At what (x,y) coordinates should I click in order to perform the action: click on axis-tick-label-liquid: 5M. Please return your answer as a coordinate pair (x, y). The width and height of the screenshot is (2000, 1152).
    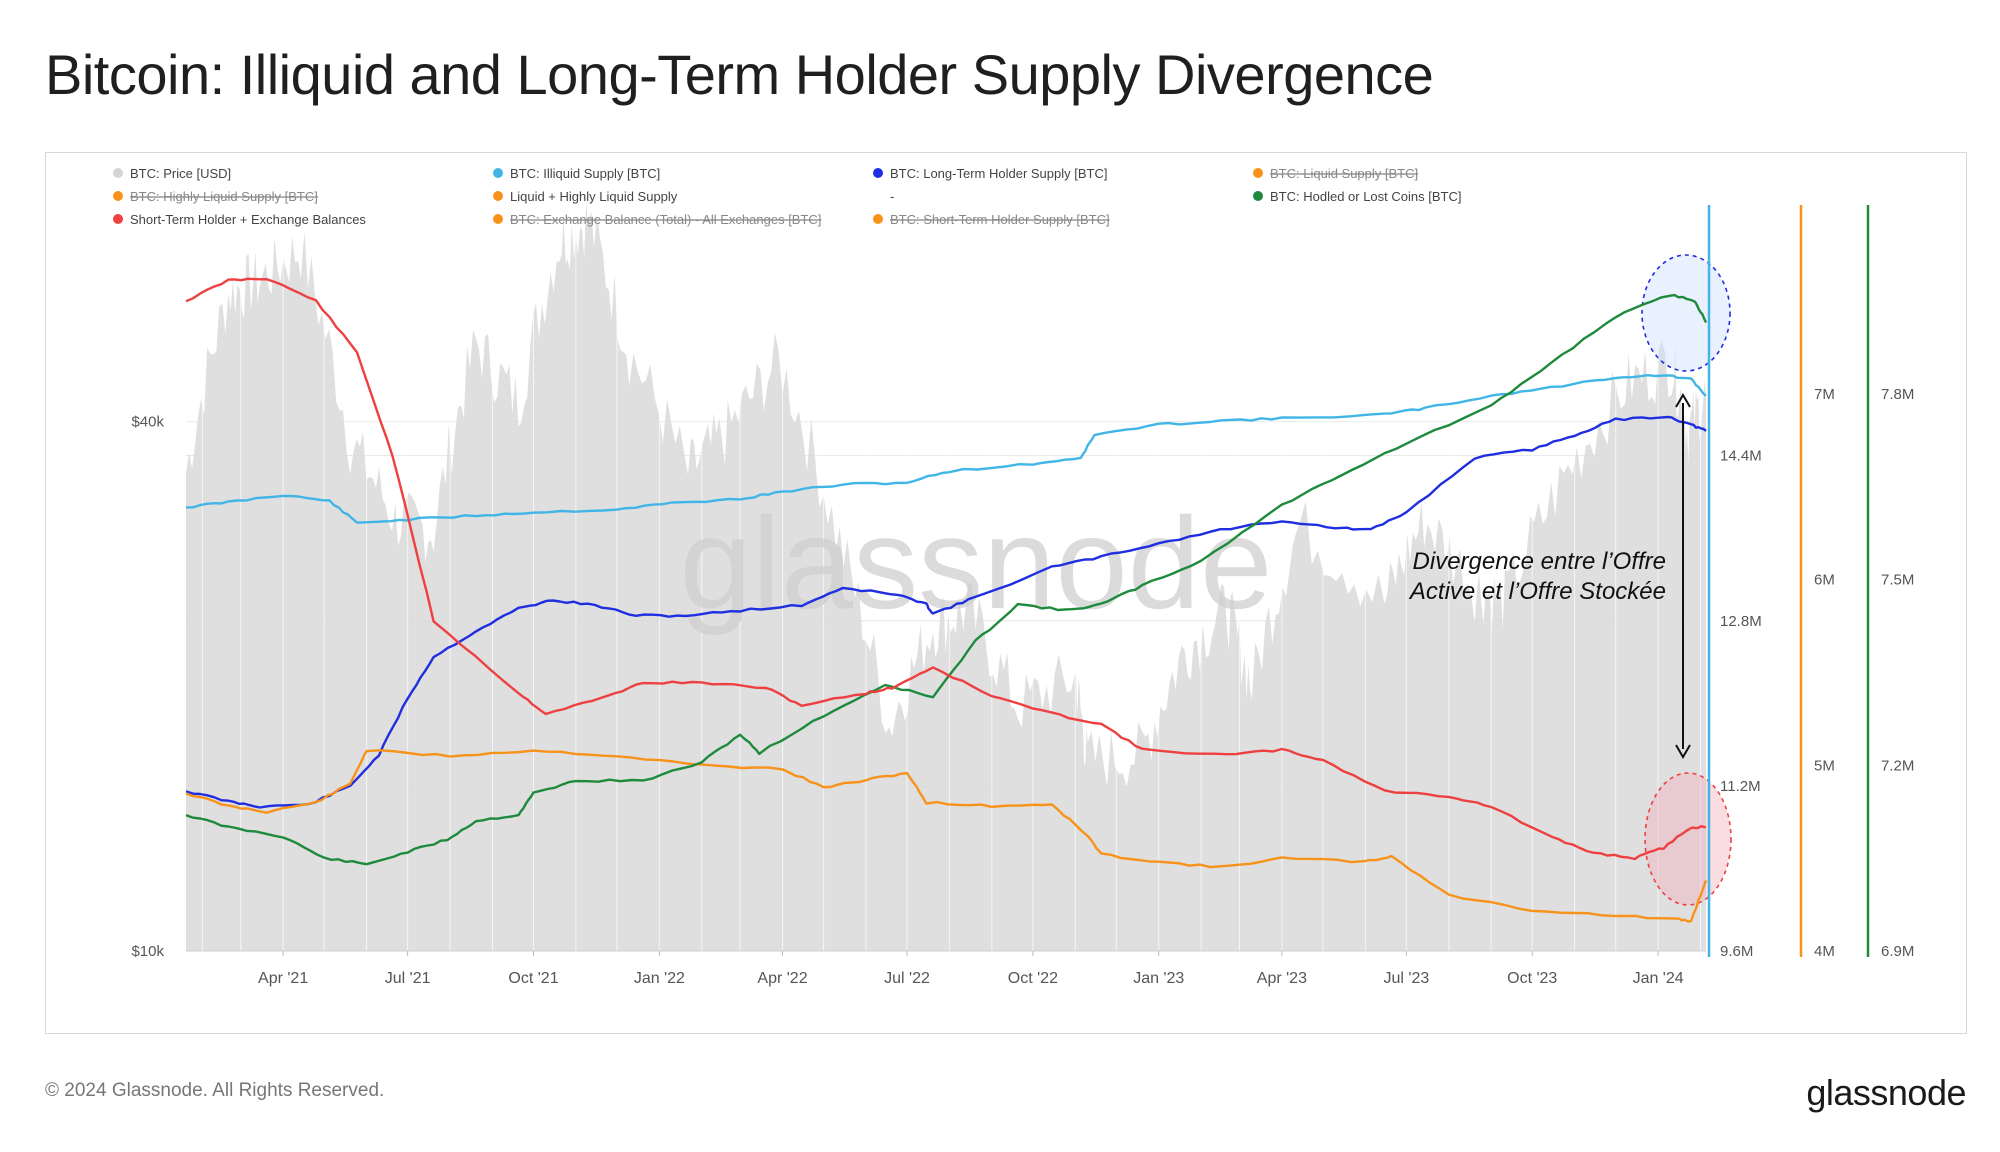
    Looking at the image, I should click on (1824, 765).